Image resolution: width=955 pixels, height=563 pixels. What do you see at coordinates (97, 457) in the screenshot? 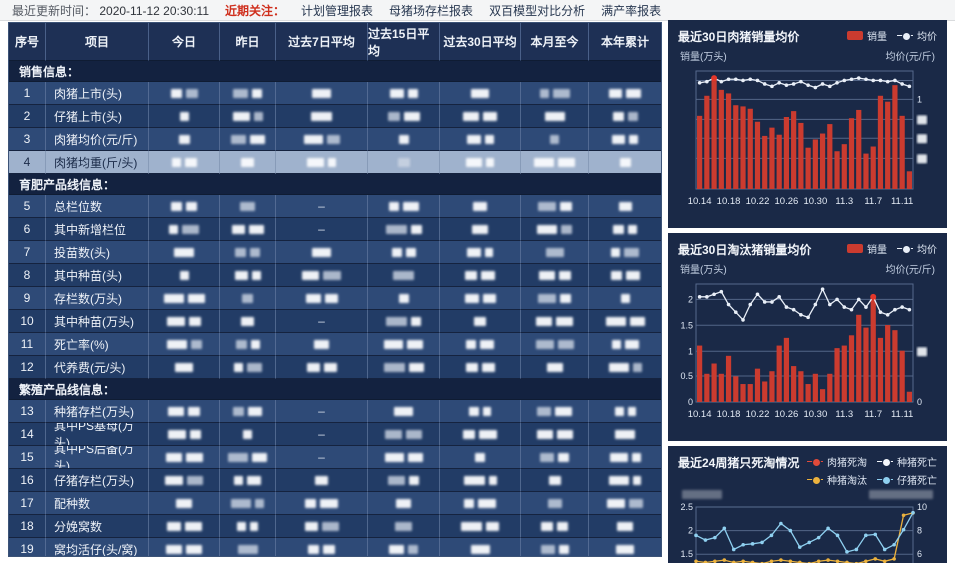
I see `row-item-label: 其中PS后备(万头)` at bounding box center [97, 457].